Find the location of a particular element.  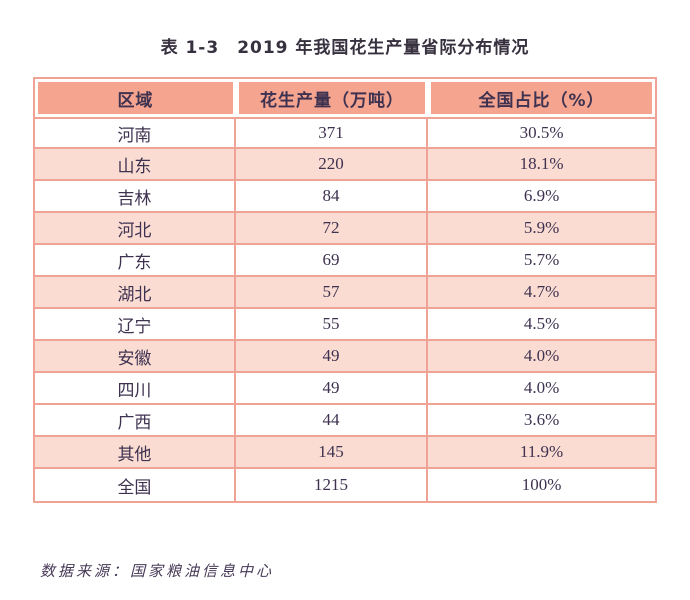

table-row: 广西 44 3.6% is located at coordinates (345, 421).